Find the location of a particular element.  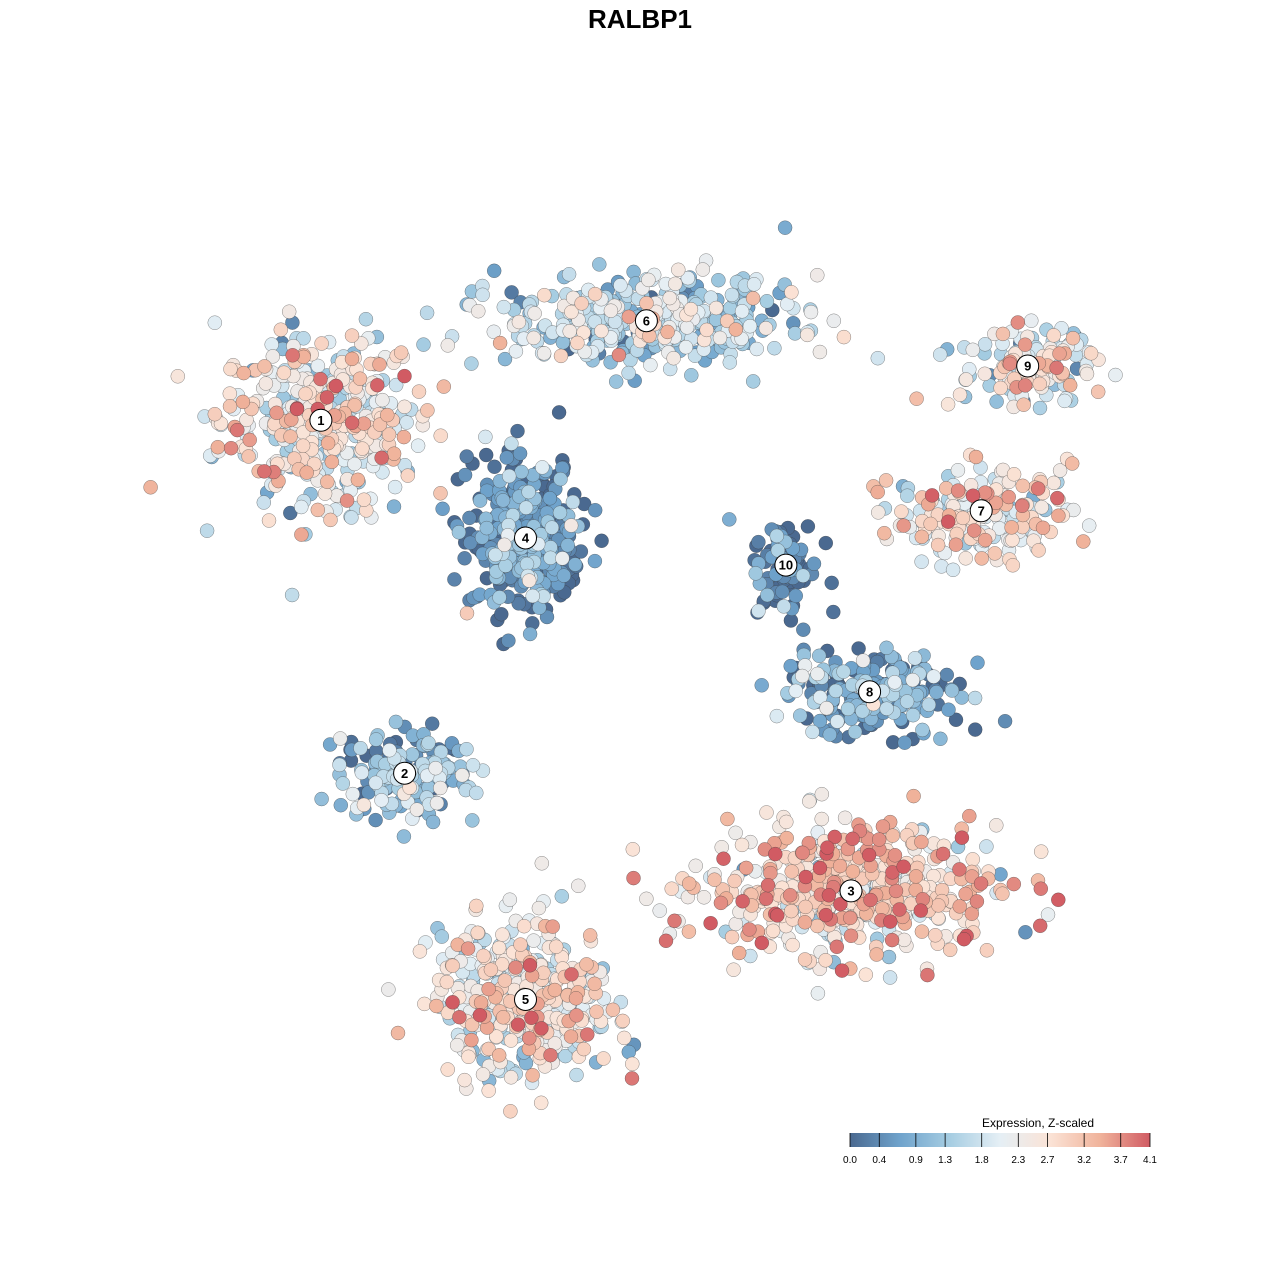

cluster-label-text: 7 is located at coordinates (981, 510).